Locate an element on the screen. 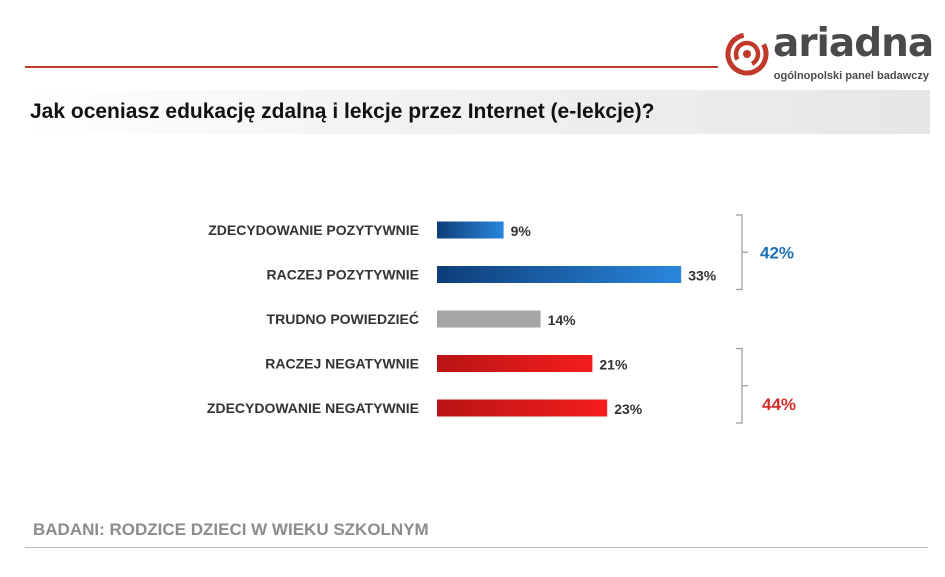  category-label: TRUDNO POWIEDZIEĆ is located at coordinates (343, 318).